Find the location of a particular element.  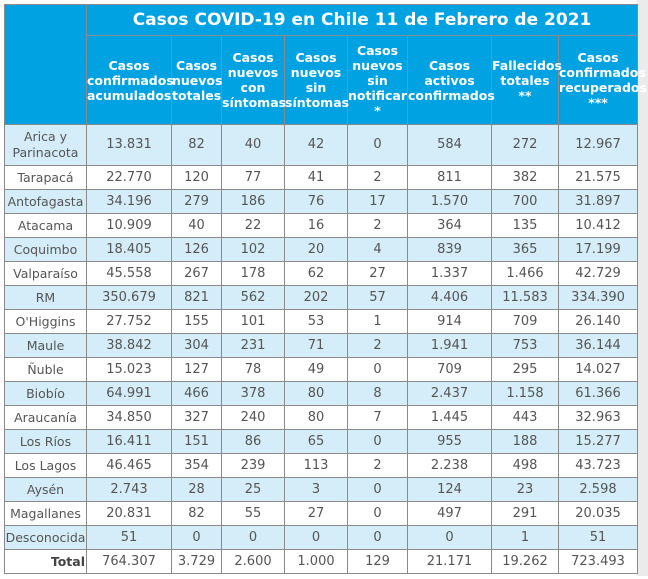

region-cell: Desconocida is located at coordinates (45, 537).